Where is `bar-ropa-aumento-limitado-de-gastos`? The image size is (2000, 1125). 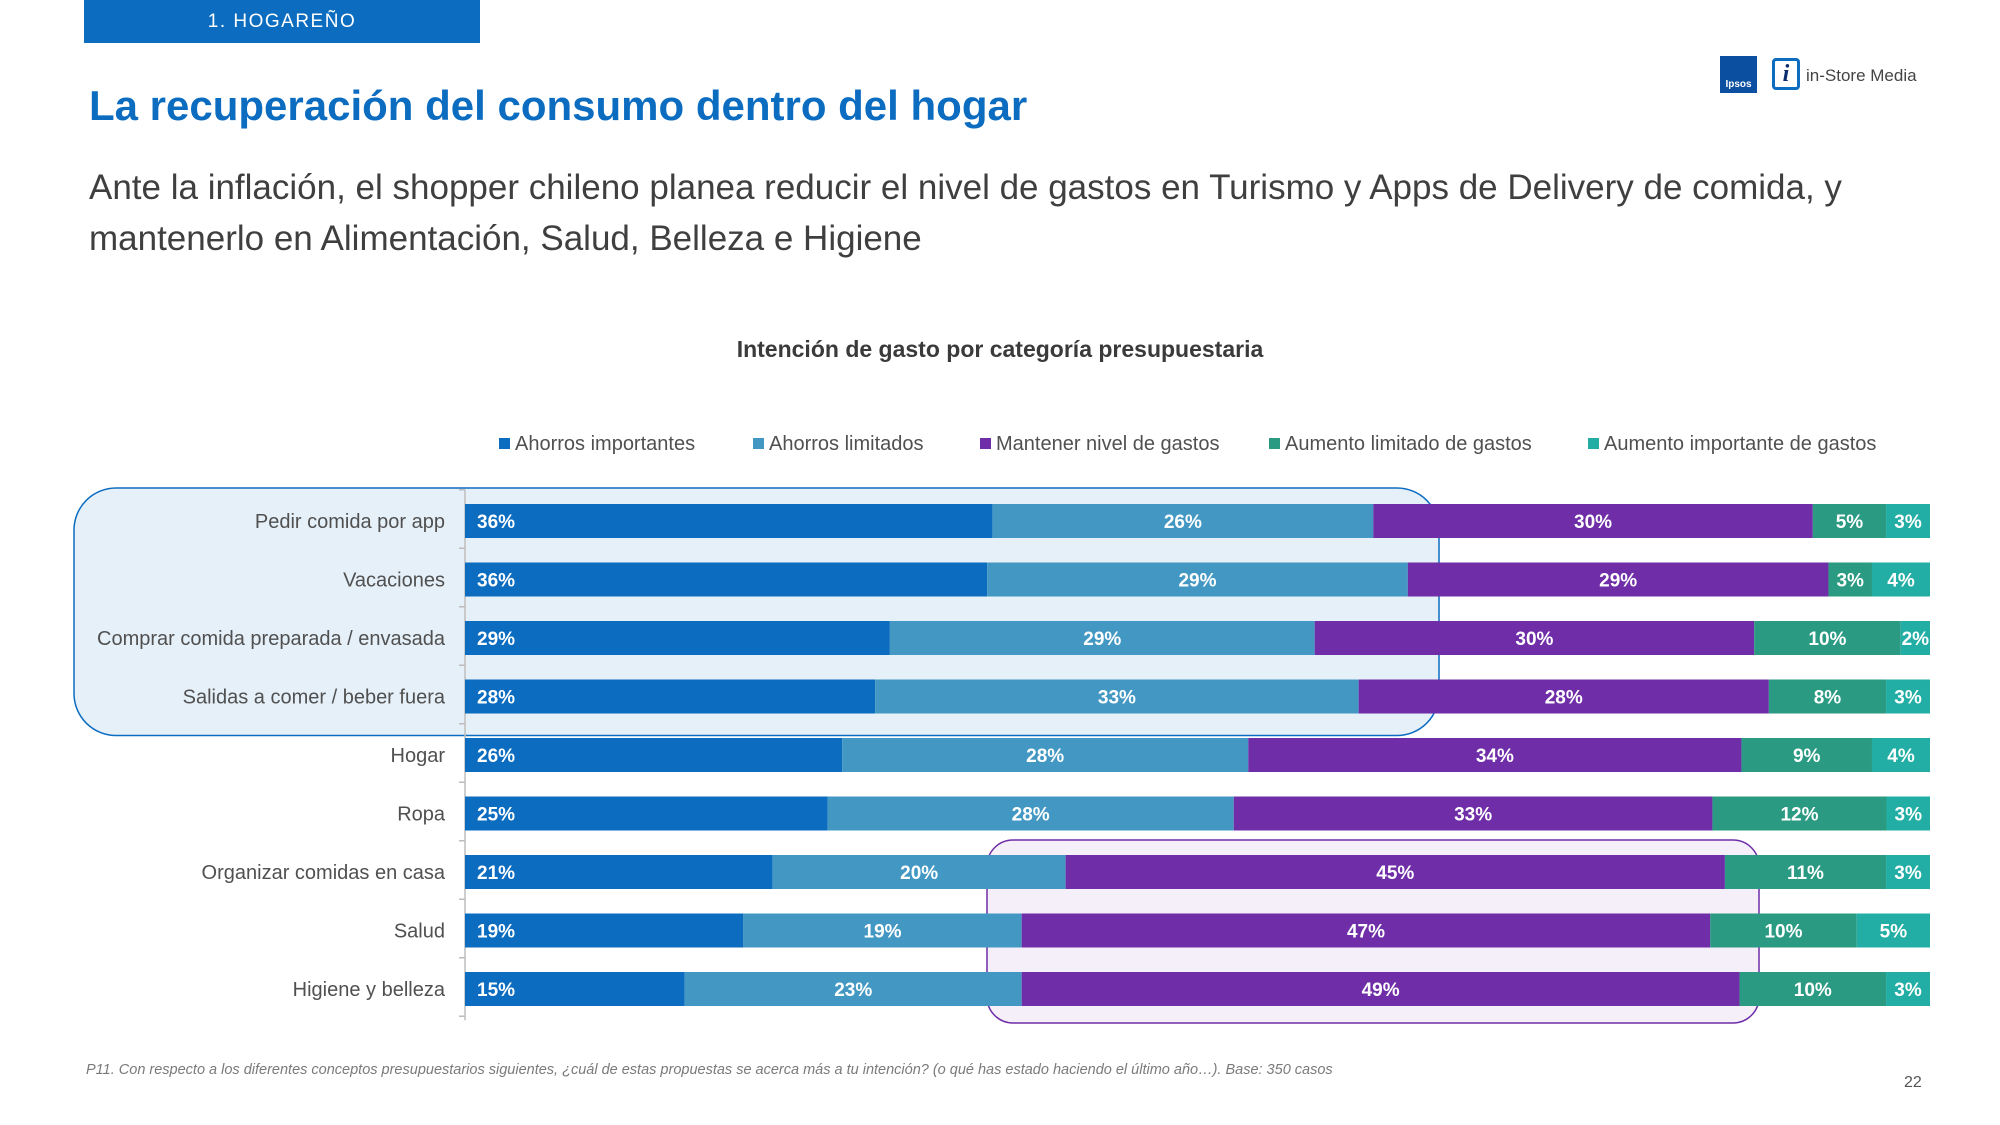
bar-ropa-aumento-limitado-de-gastos is located at coordinates (1799, 813).